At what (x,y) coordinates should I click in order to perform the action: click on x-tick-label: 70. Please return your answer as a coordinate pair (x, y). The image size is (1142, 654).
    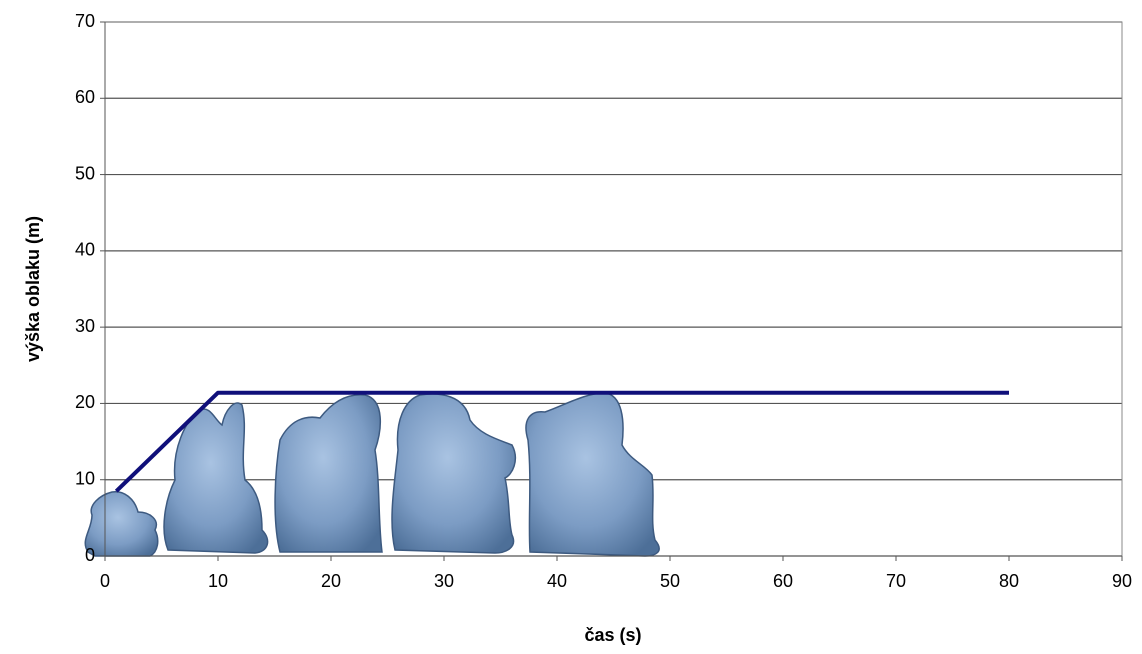
    Looking at the image, I should click on (896, 581).